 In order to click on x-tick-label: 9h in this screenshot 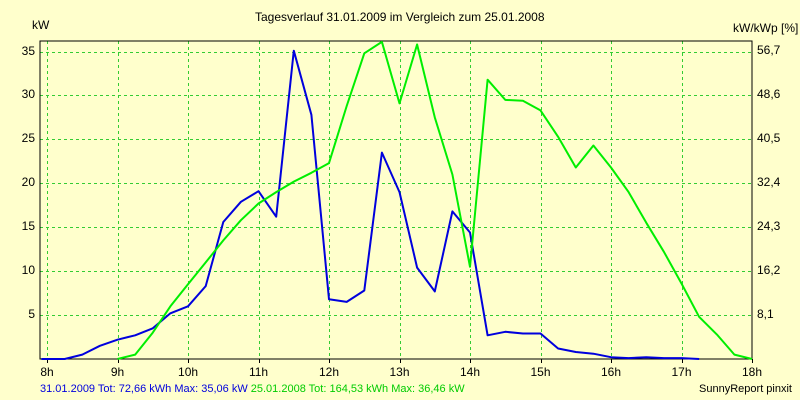, I will do `click(117, 372)`.